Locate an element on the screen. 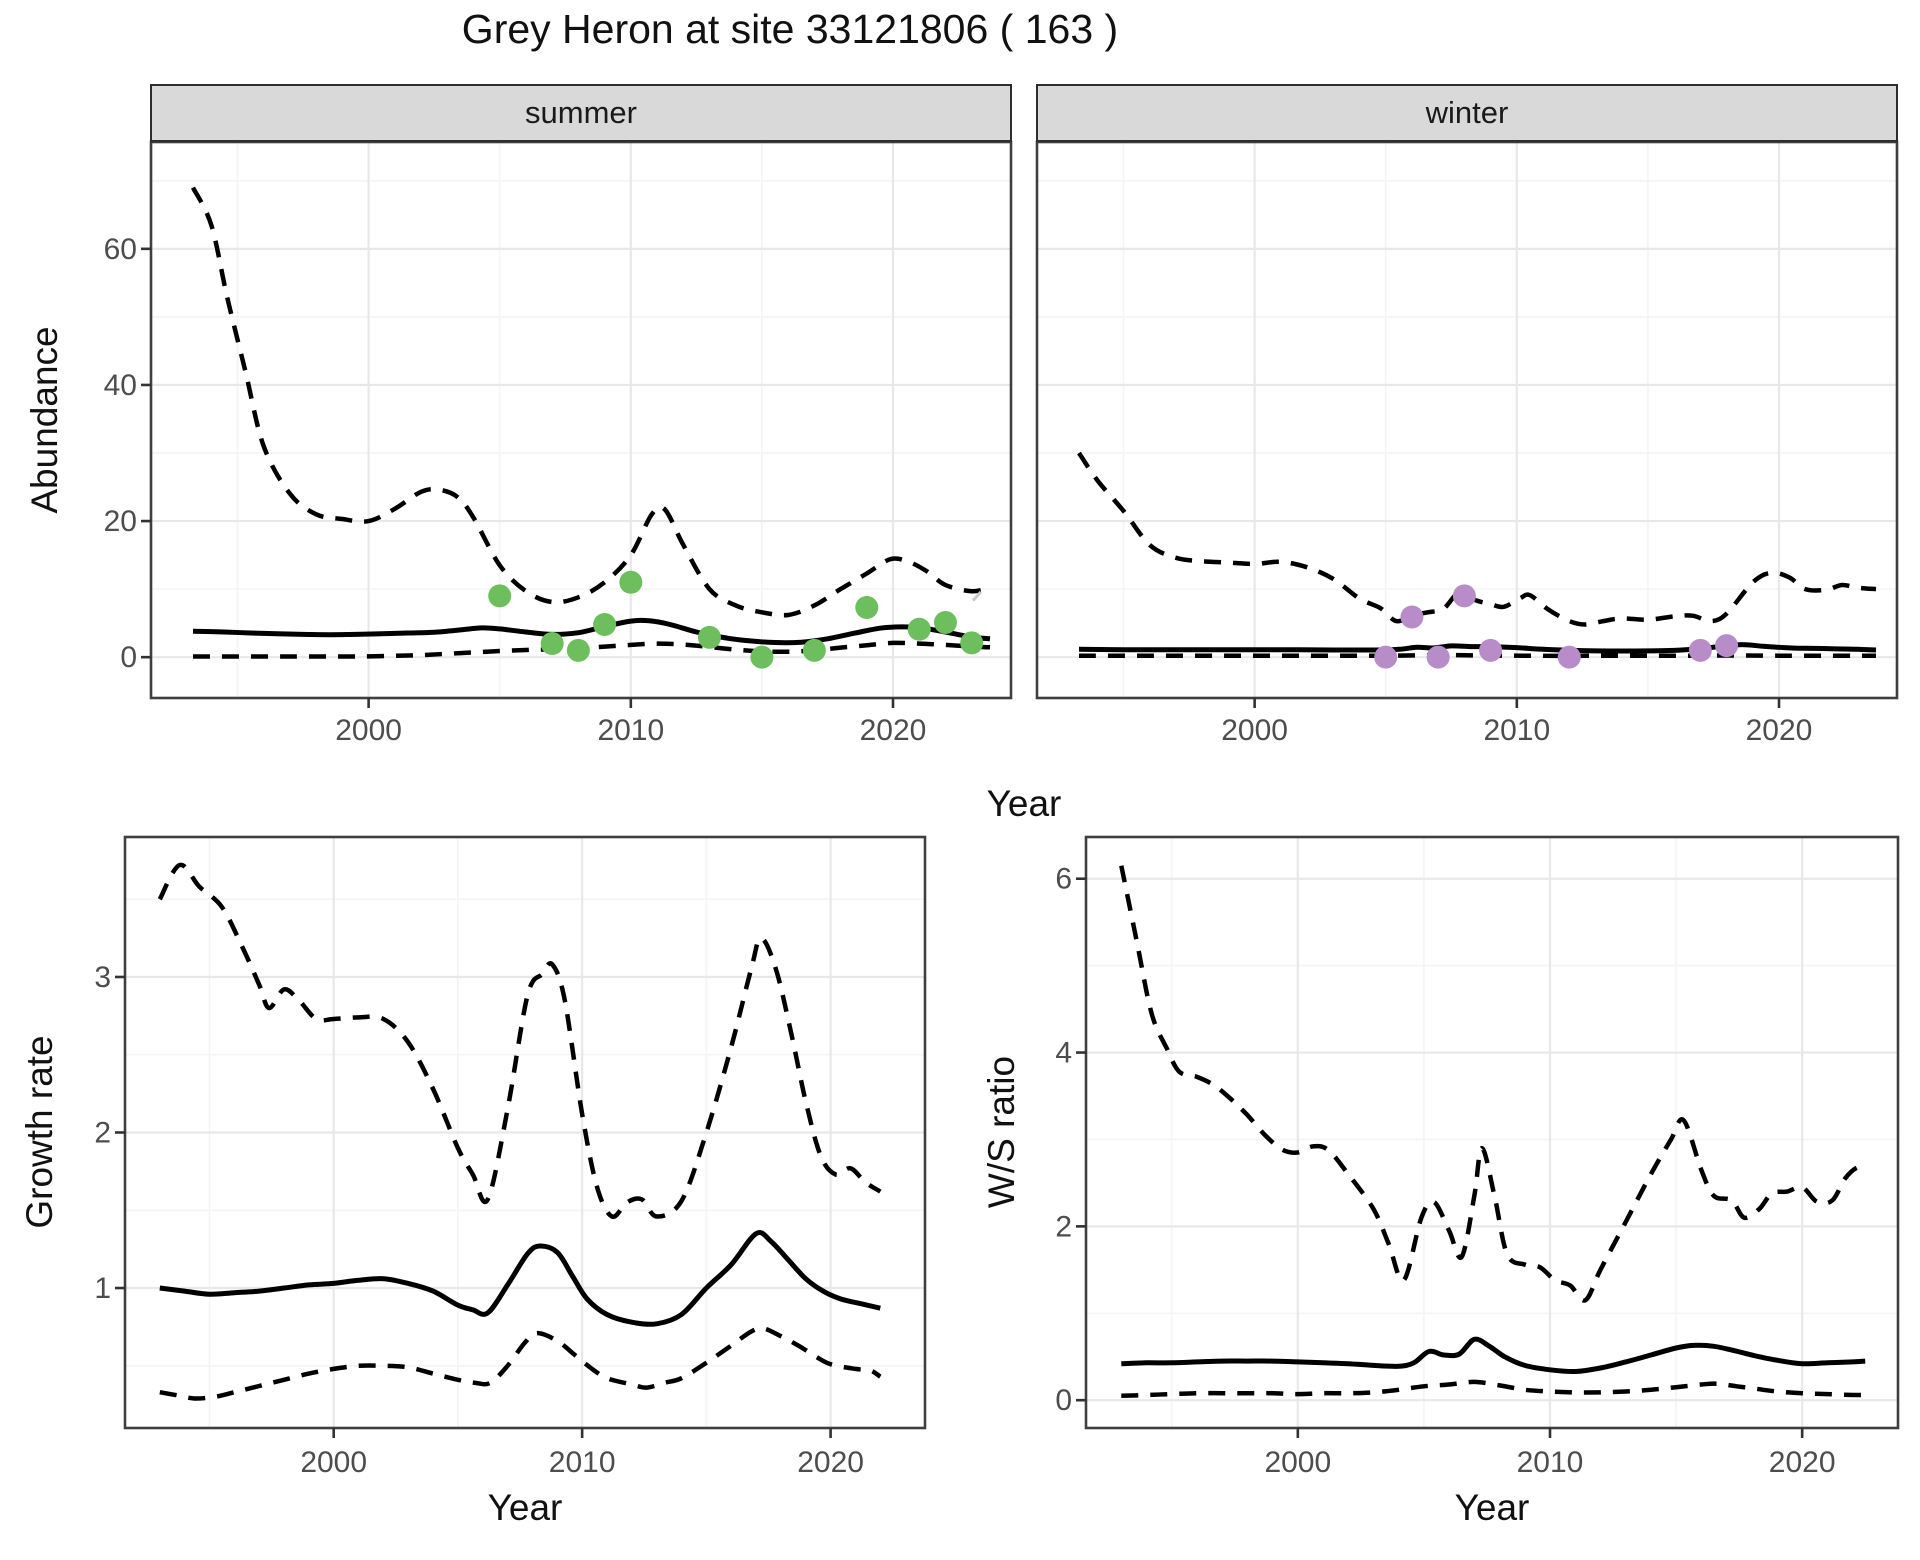  y-axis-title-ws-ratio: W/S ratio is located at coordinates (1001, 1132).